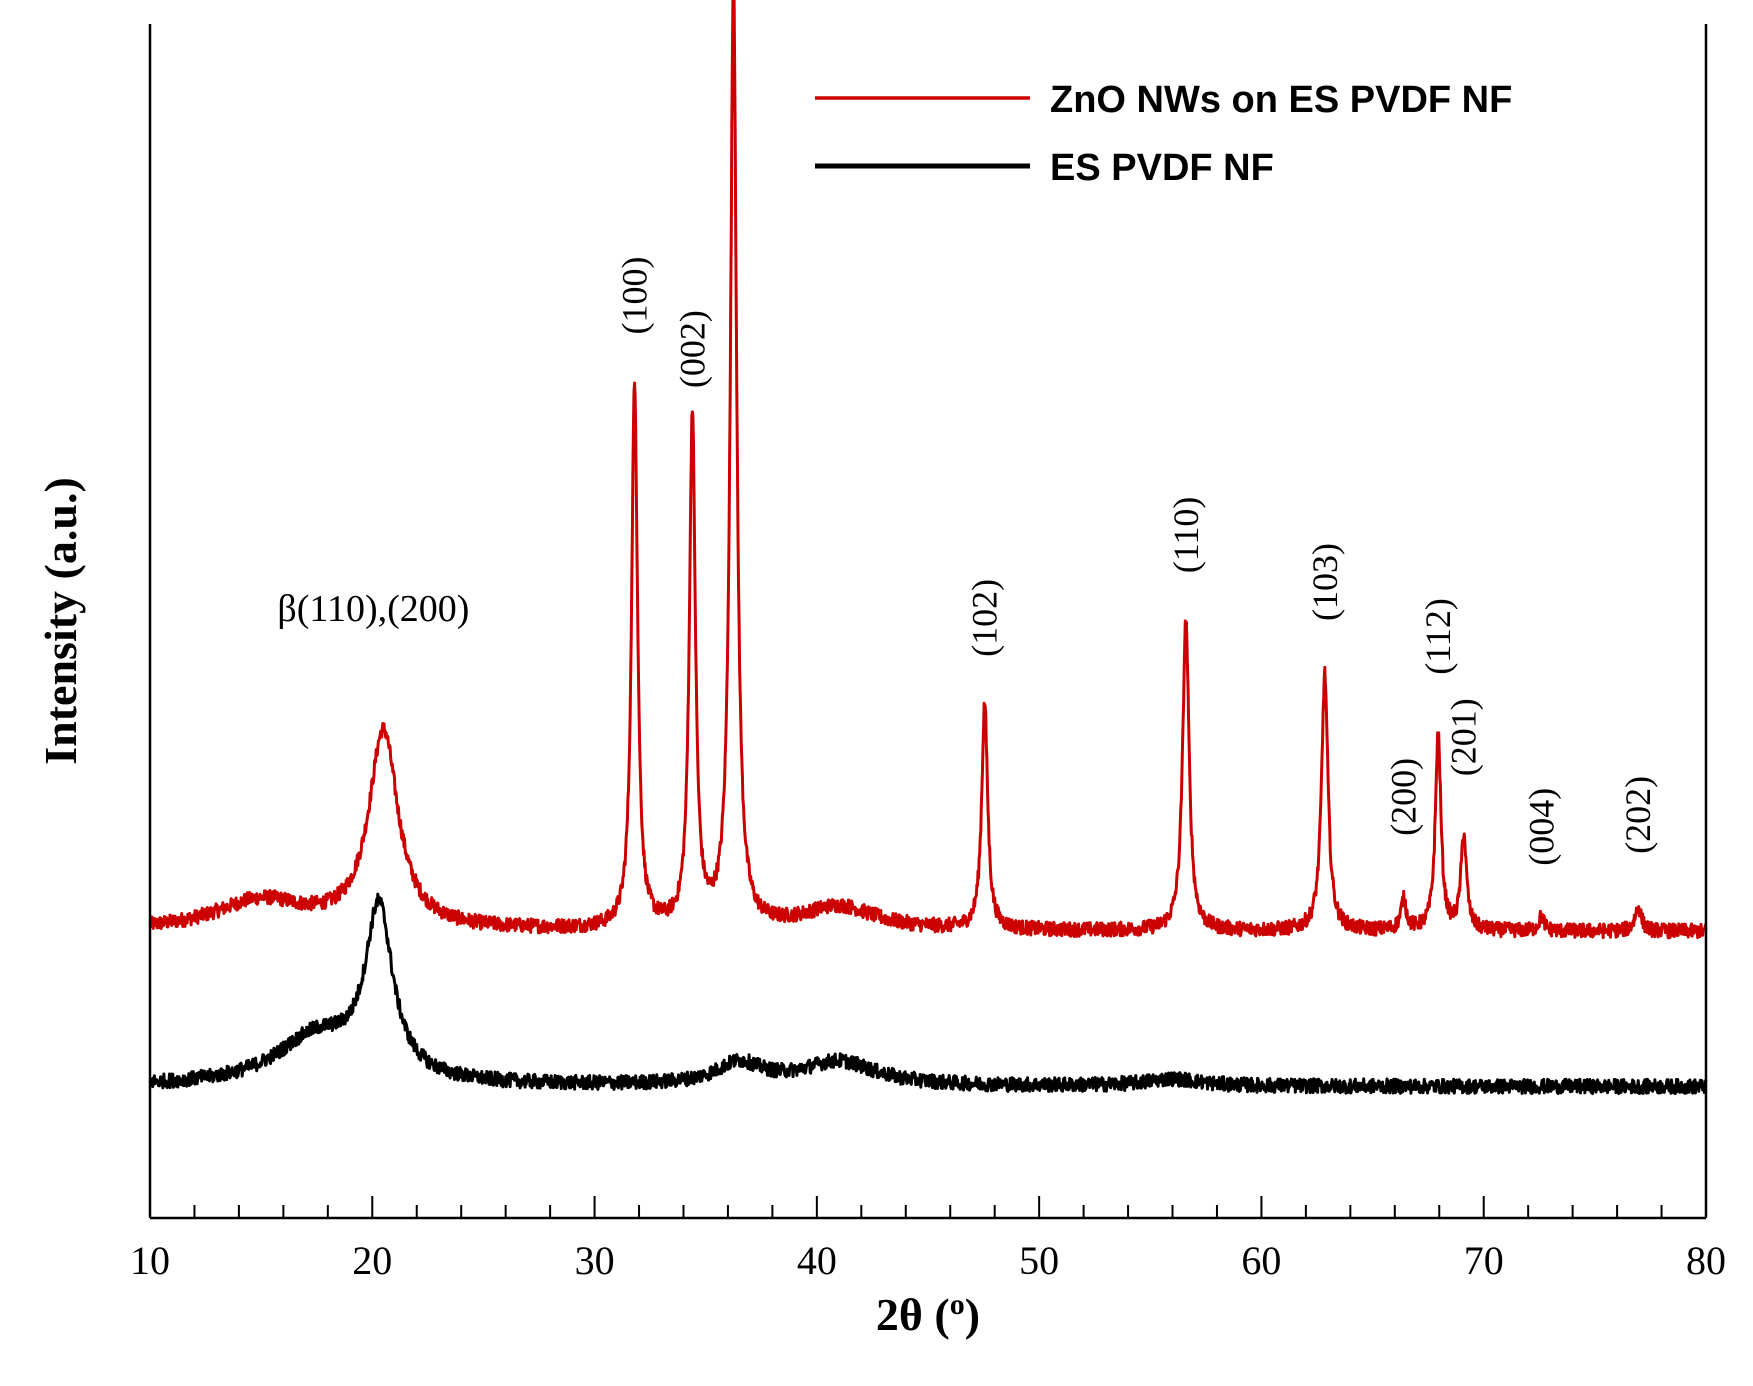  Describe the element at coordinates (1638, 815) in the screenshot. I see `peak-label: (202)` at that location.